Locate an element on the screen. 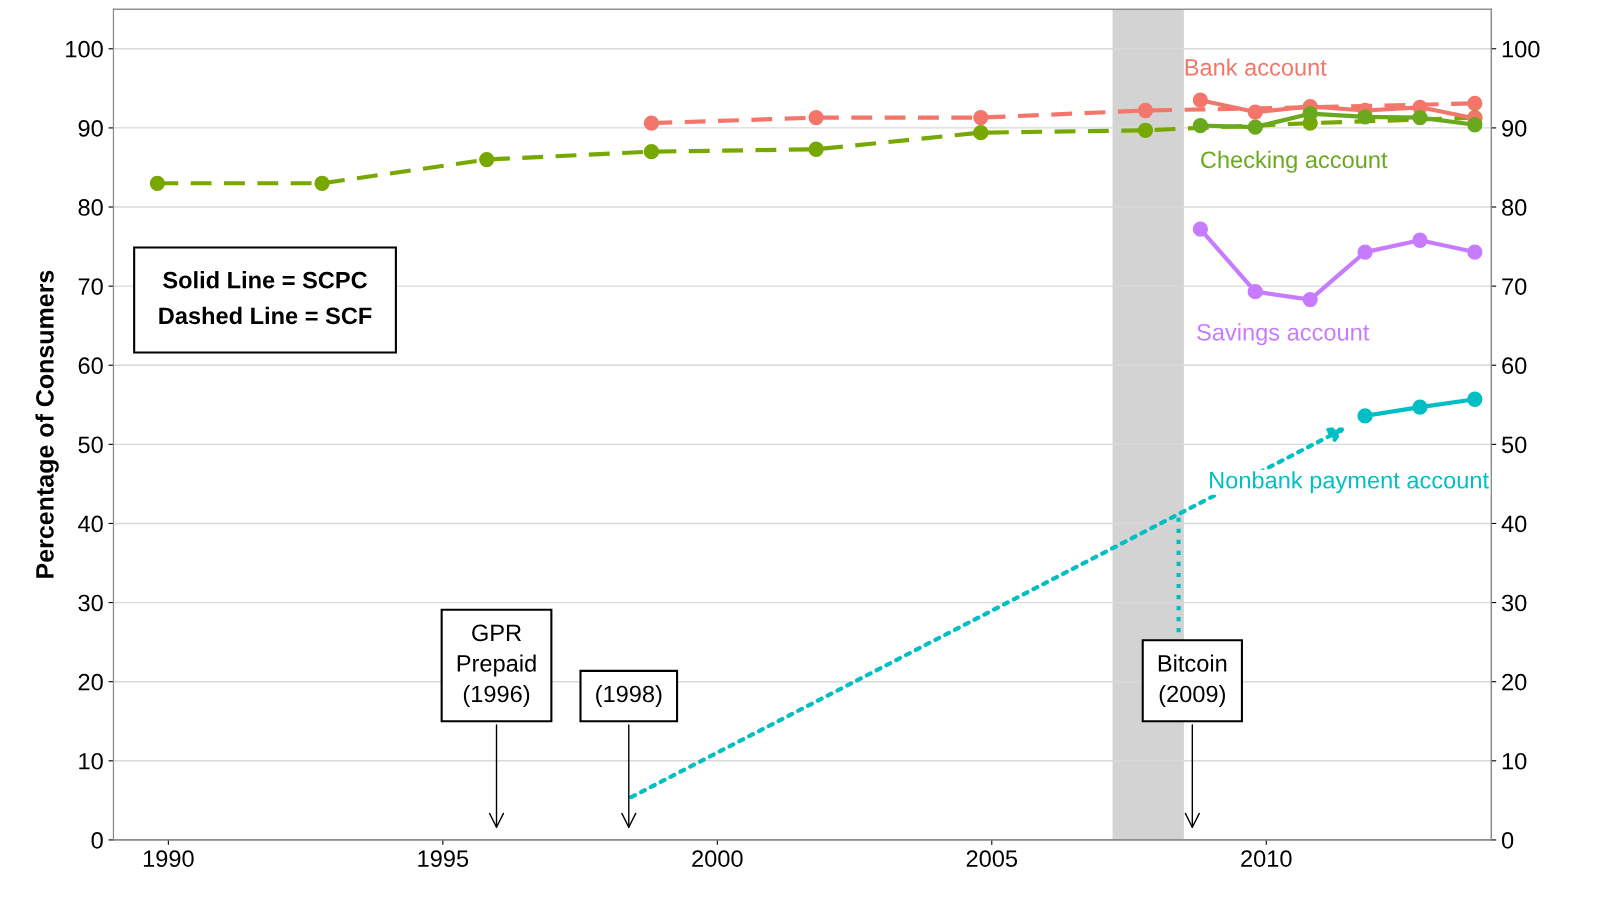 The image size is (1621, 923). y-tick-label: 80 is located at coordinates (90, 207).